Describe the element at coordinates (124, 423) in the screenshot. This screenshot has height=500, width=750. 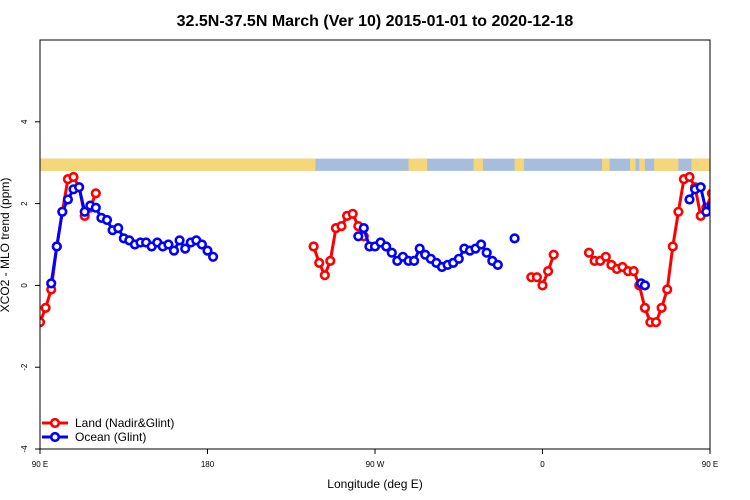
I see `legend-label-land-nadir-glint: Land (Nadir&Glint)` at that location.